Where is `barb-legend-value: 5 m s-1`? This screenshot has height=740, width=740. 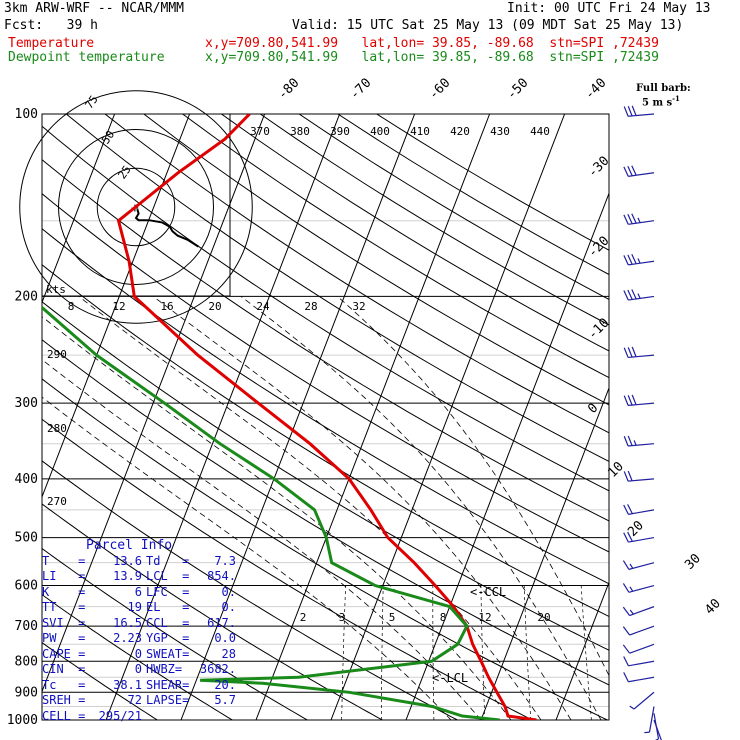
barb-legend-value: 5 m s-1 is located at coordinates (663, 101).